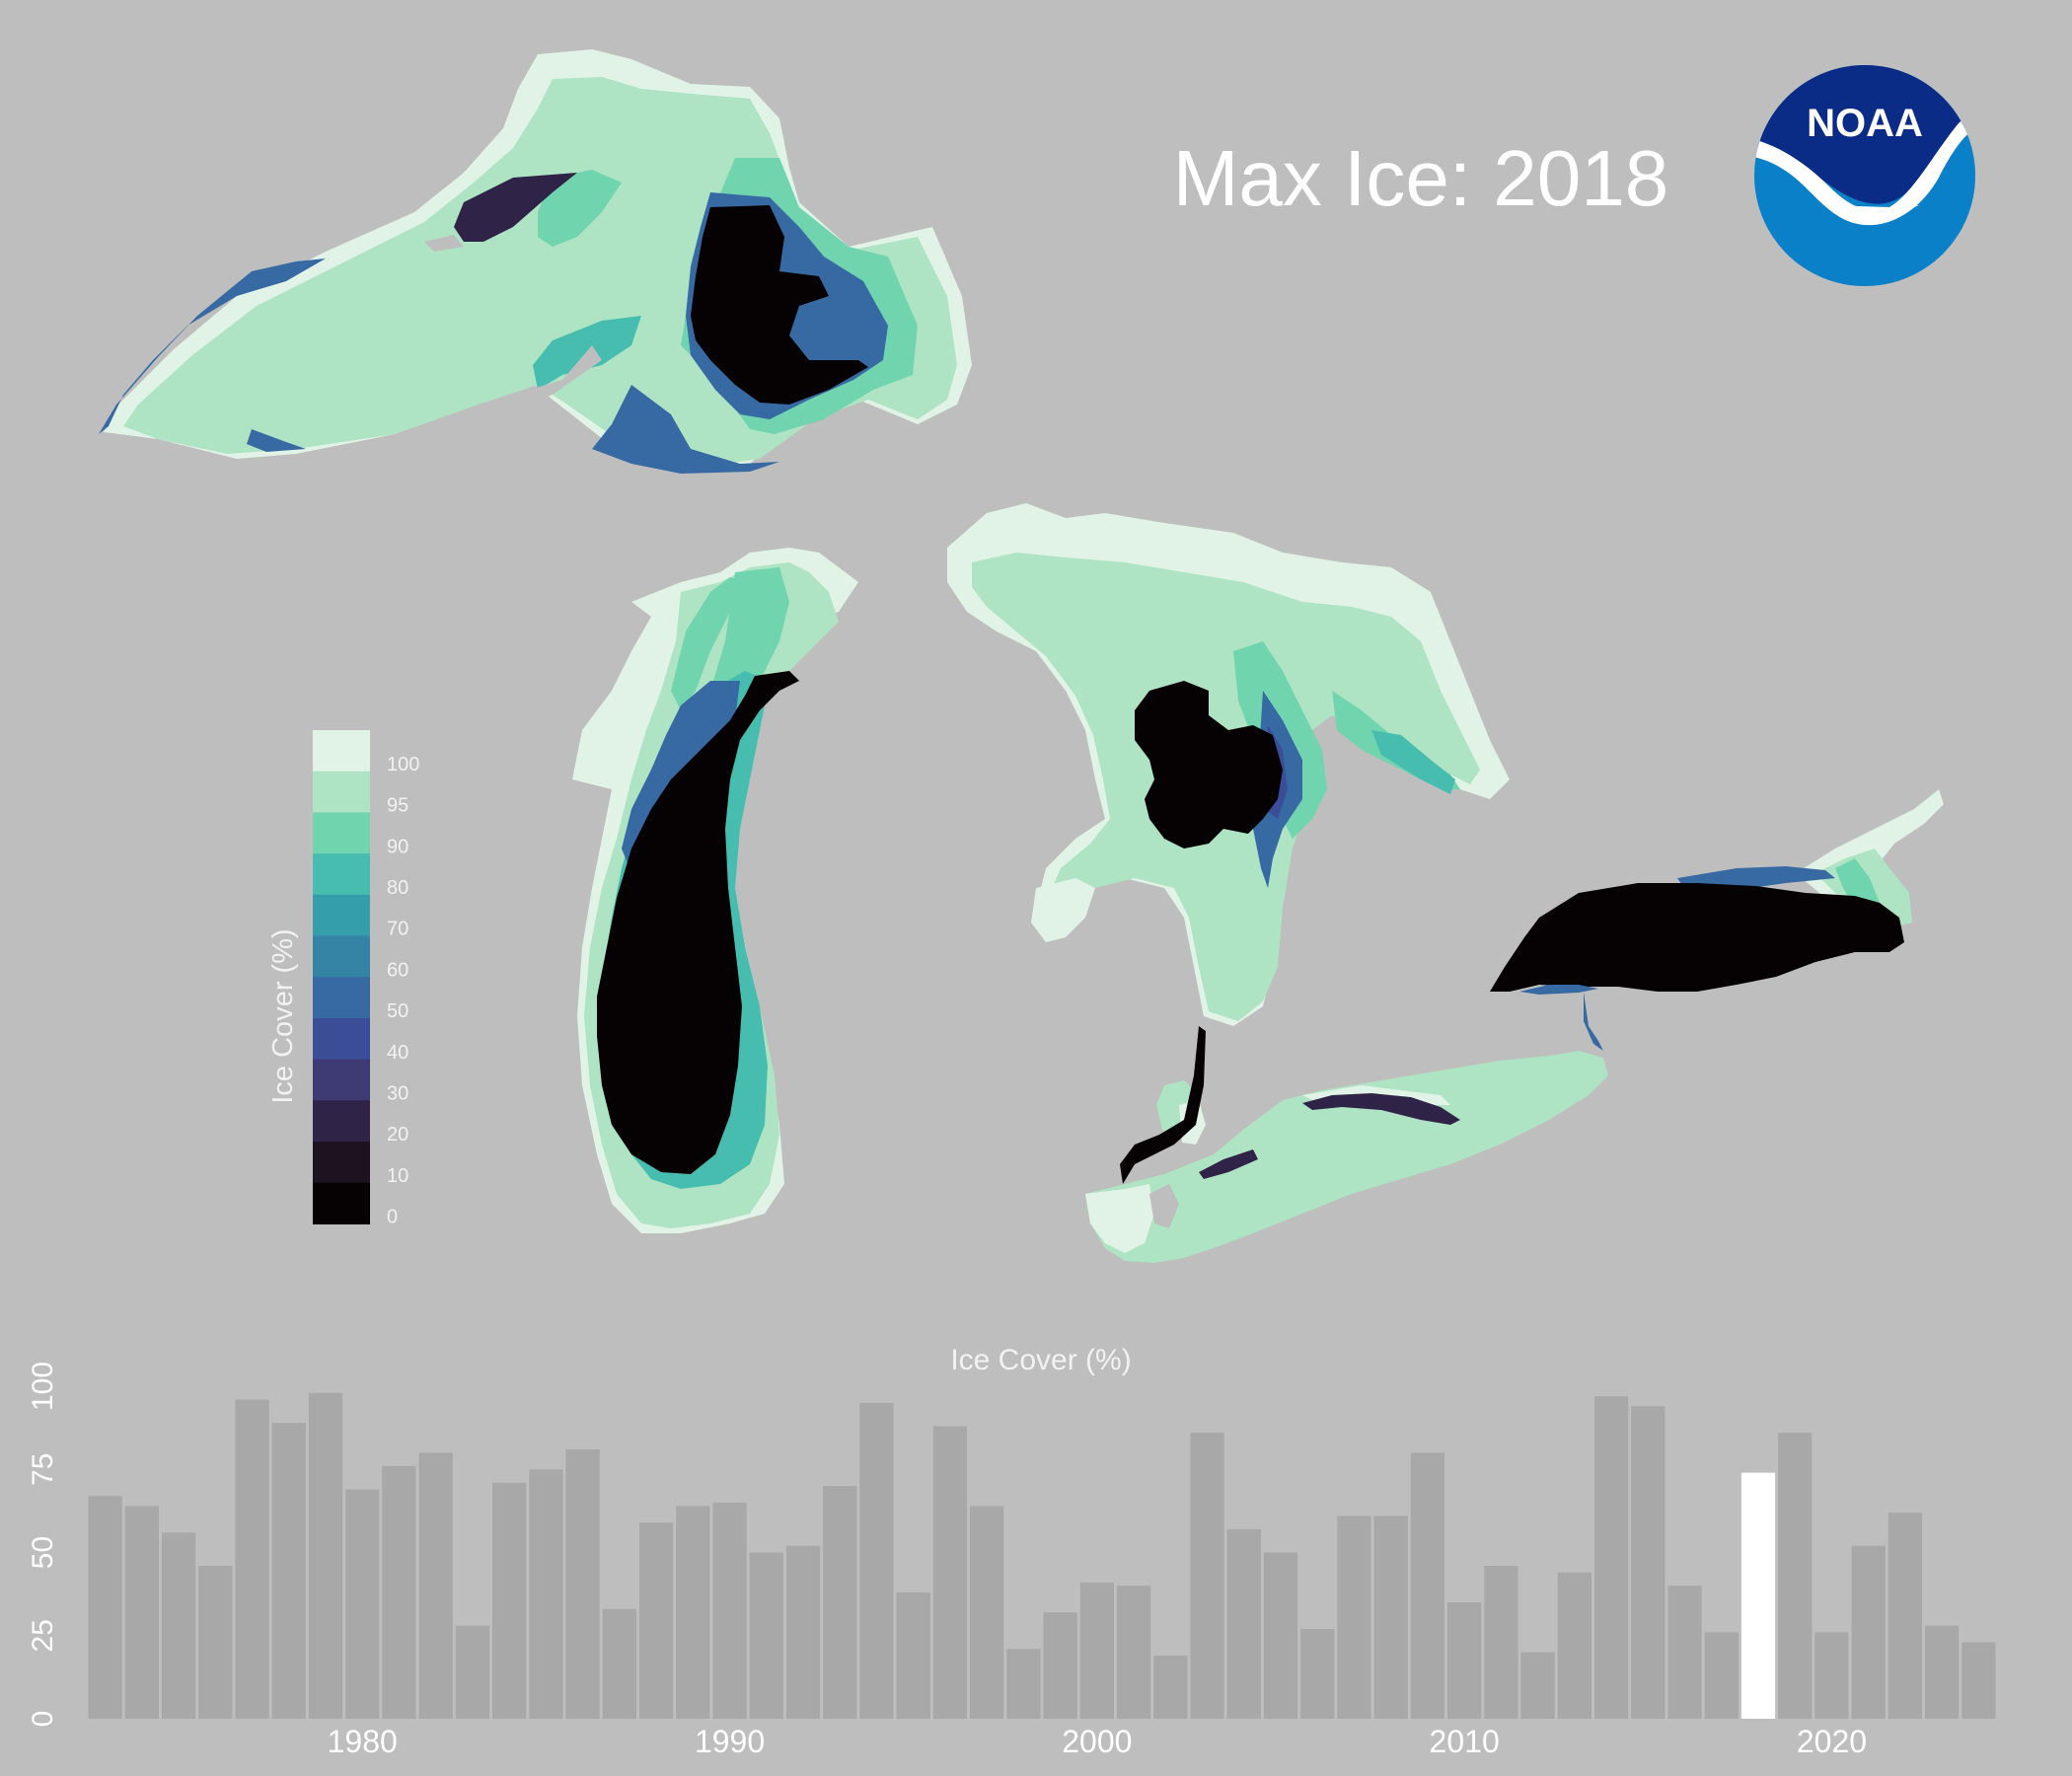 This screenshot has width=2072, height=1776. Describe the element at coordinates (43, 1720) in the screenshot. I see `y-tick-label: 0` at that location.